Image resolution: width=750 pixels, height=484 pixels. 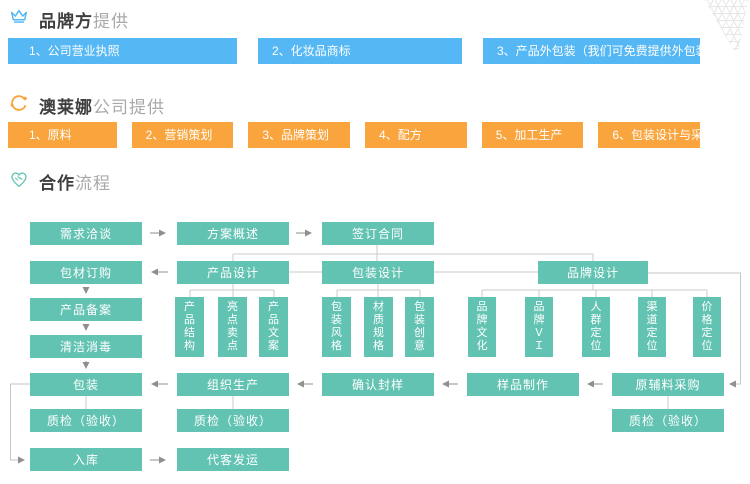 What do you see at coordinates (299, 135) in the screenshot?
I see `aolaina-step-3: 3、品牌策划` at bounding box center [299, 135].